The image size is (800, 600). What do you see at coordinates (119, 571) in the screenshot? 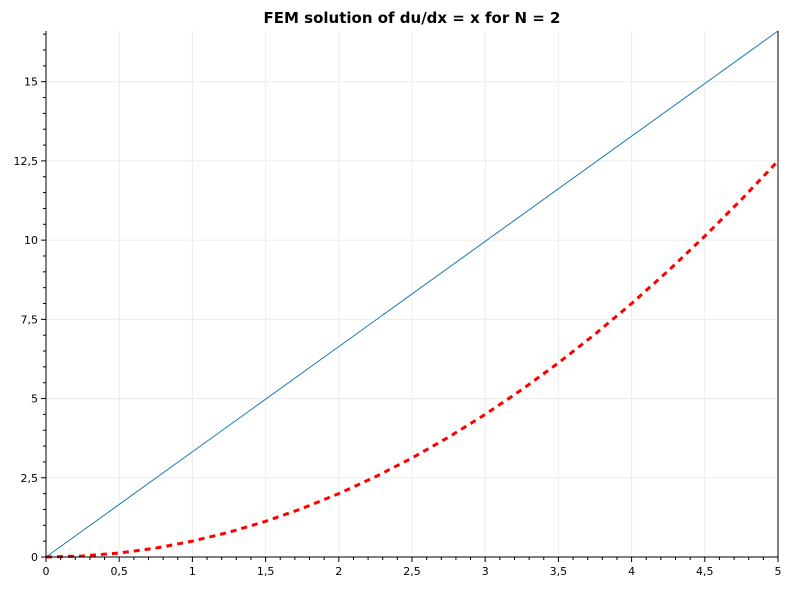
I see `x-tick-label: 0,5` at bounding box center [119, 571].